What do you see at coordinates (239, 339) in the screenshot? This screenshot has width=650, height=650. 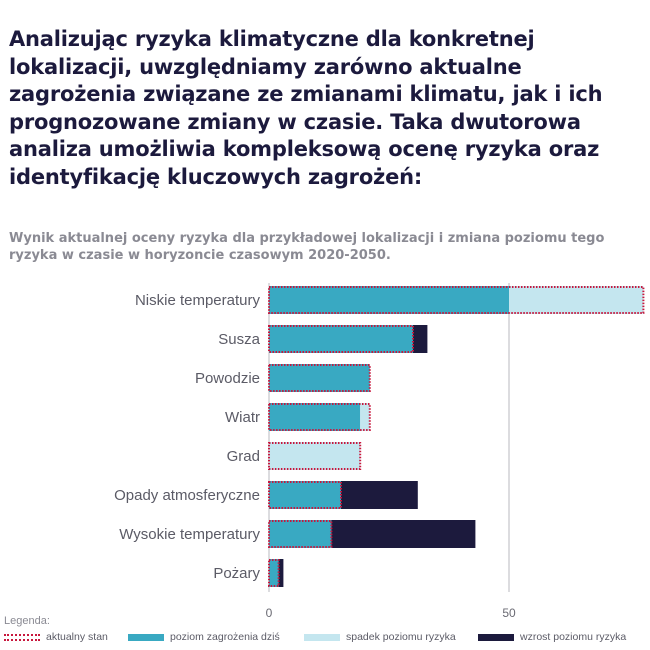 I see `category-label: Susza` at bounding box center [239, 339].